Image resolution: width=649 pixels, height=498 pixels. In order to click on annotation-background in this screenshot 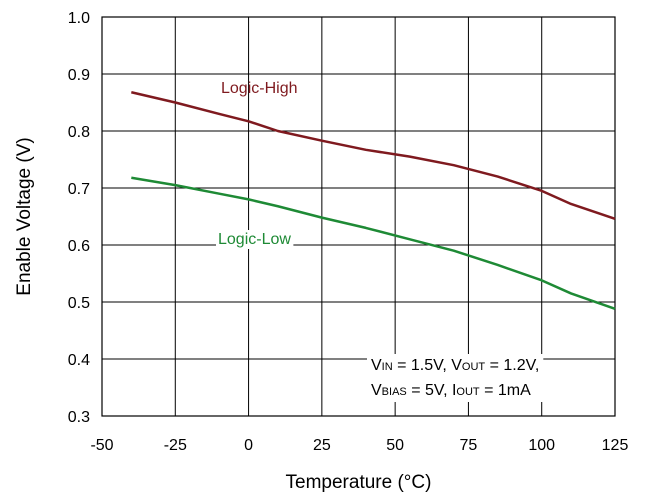, I will do `click(455, 378)`.